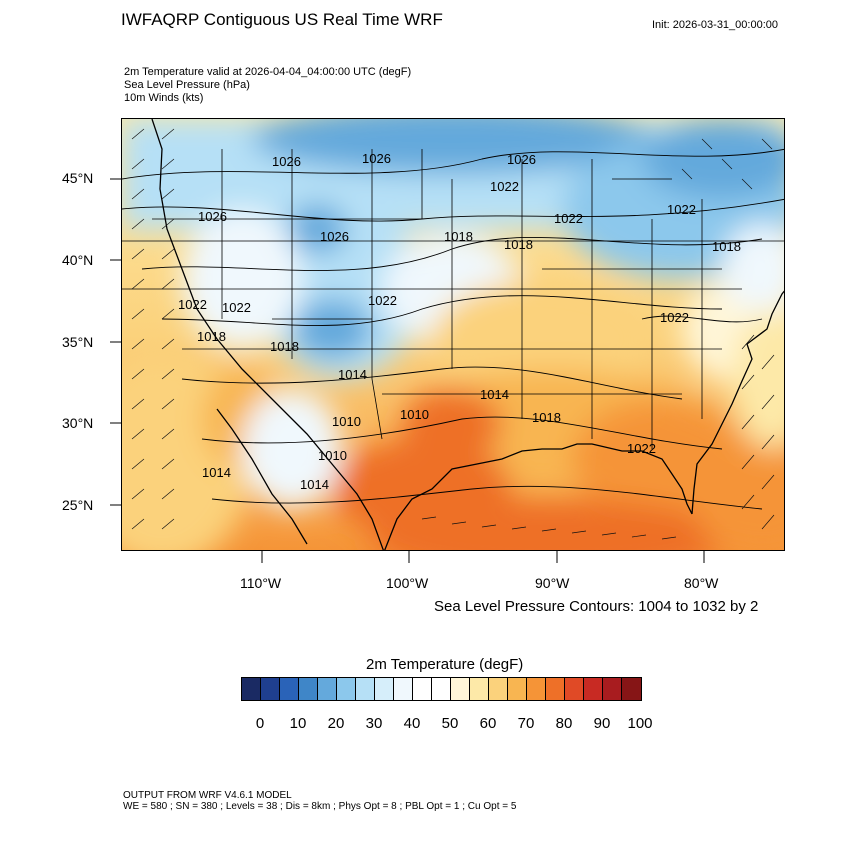  What do you see at coordinates (78, 260) in the screenshot?
I see `lat-label-40: 40°N` at bounding box center [78, 260].